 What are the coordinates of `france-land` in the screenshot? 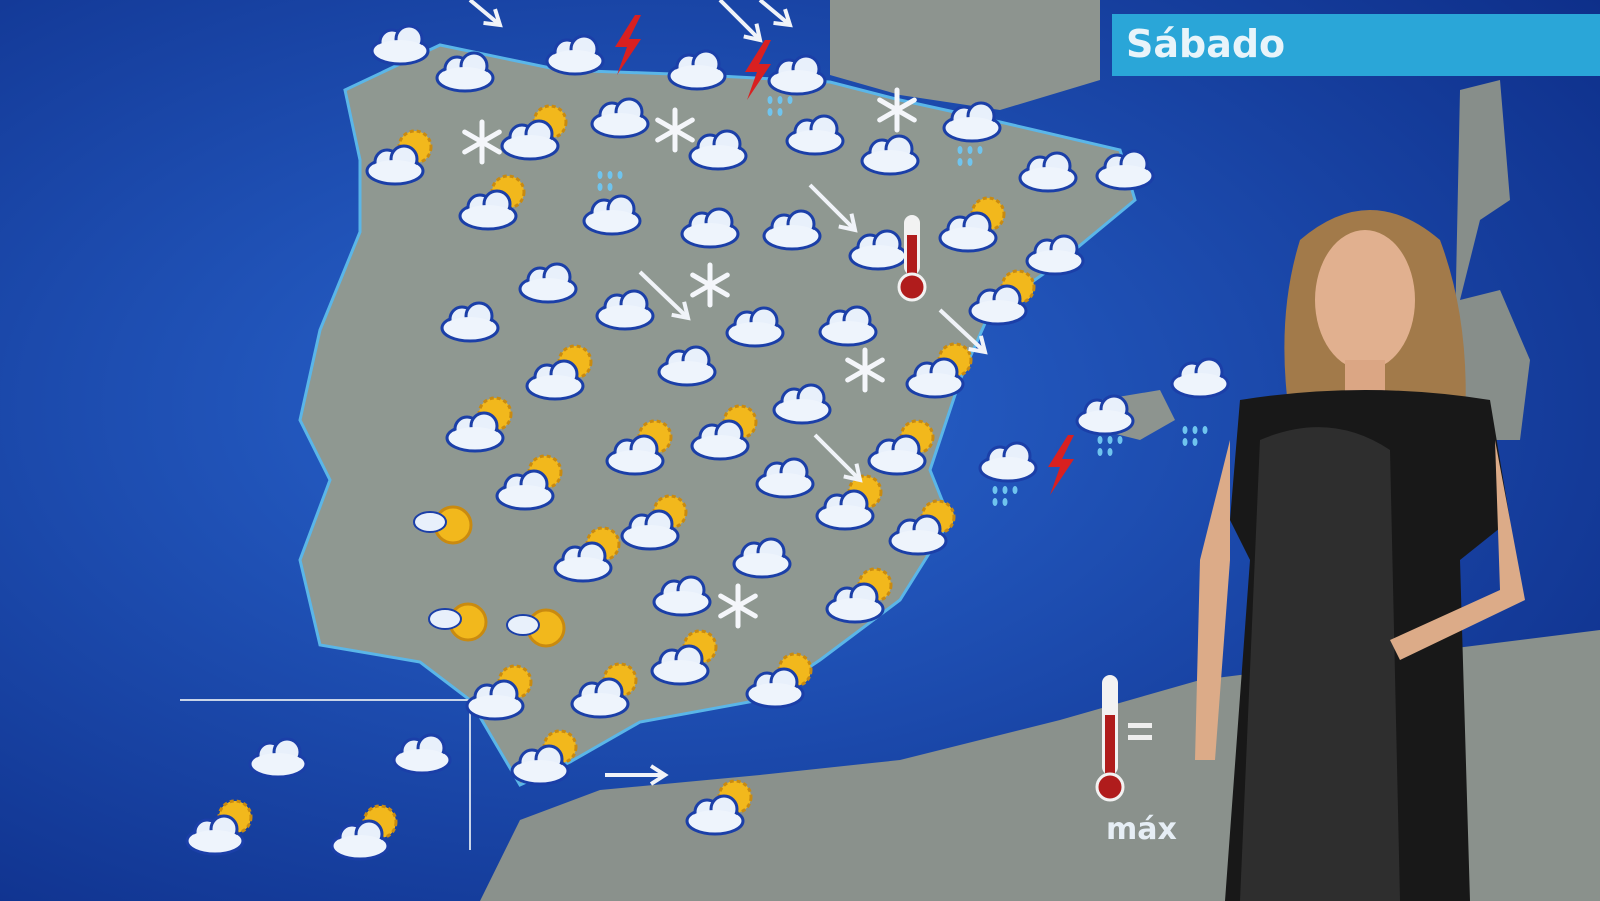 It's located at (965, 55).